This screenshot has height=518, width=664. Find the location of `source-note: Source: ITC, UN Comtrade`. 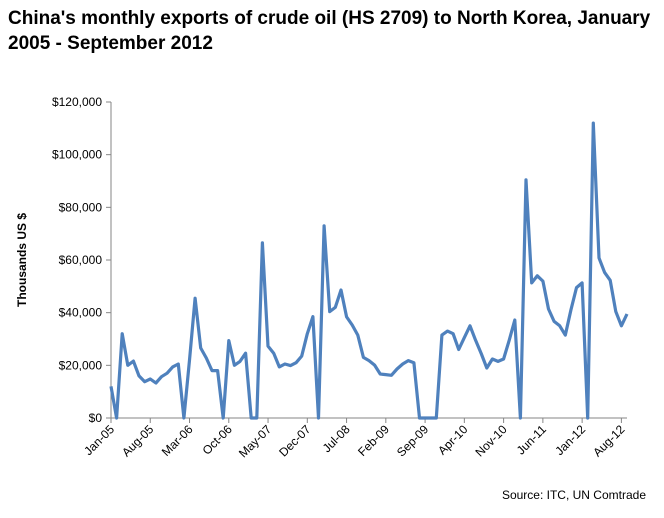

source-note: Source: ITC, UN Comtrade is located at coordinates (573, 495).